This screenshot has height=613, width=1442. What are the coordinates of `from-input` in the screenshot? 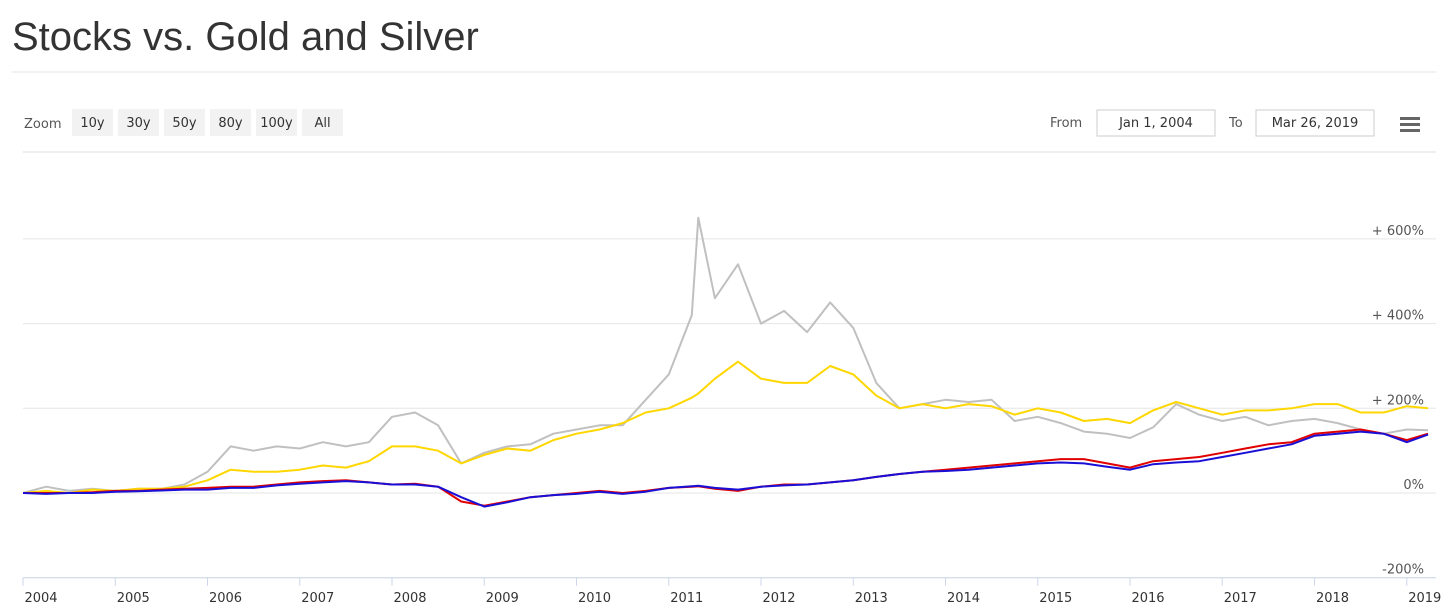 It's located at (1156, 123).